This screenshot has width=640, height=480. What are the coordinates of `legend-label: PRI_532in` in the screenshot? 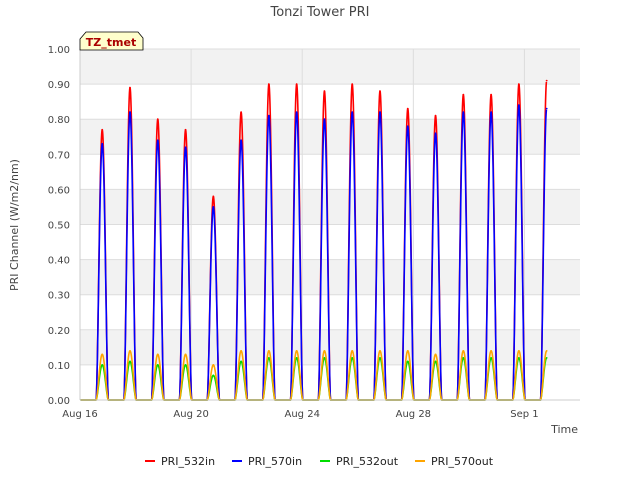 It's located at (188, 461).